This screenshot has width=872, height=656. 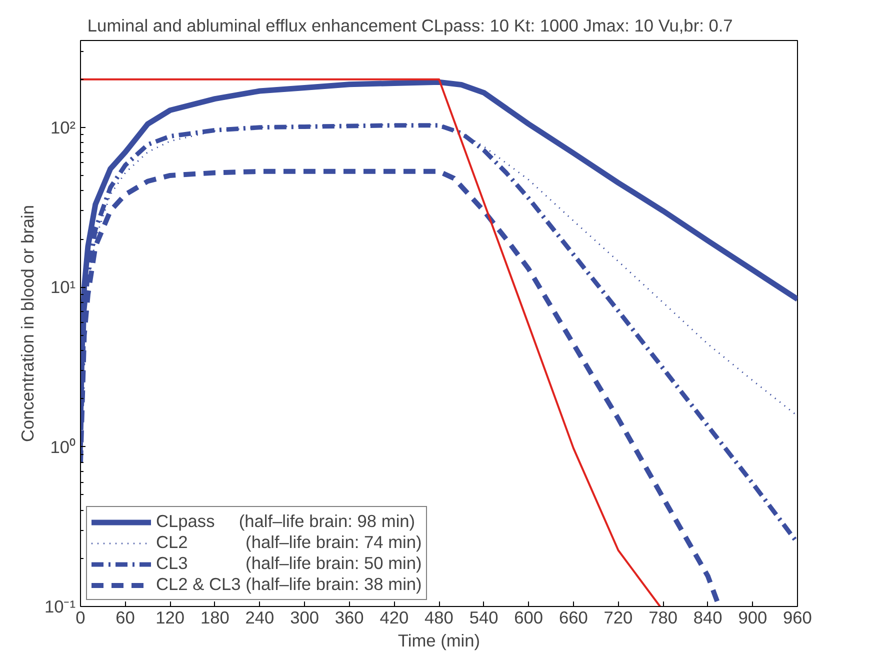 What do you see at coordinates (81, 618) in the screenshot?
I see `x-tick-label: 0` at bounding box center [81, 618].